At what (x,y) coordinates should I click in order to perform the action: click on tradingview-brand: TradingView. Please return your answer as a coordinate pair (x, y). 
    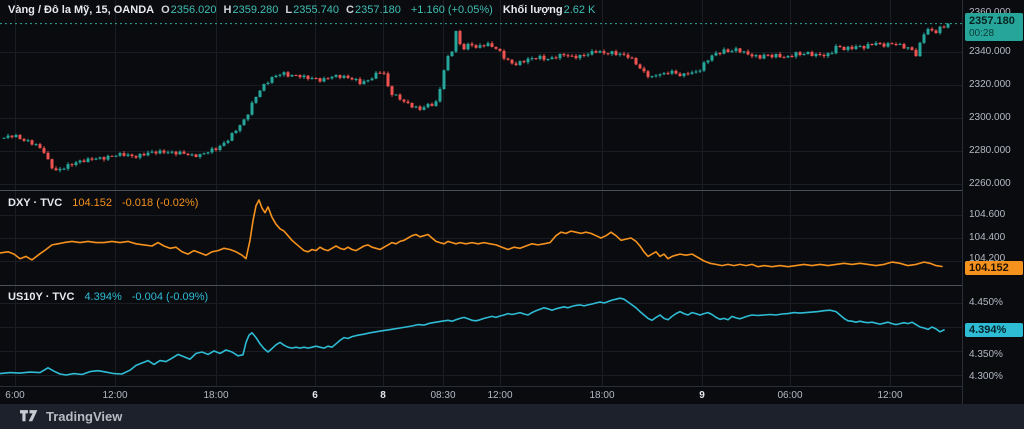
    Looking at the image, I should click on (84, 416).